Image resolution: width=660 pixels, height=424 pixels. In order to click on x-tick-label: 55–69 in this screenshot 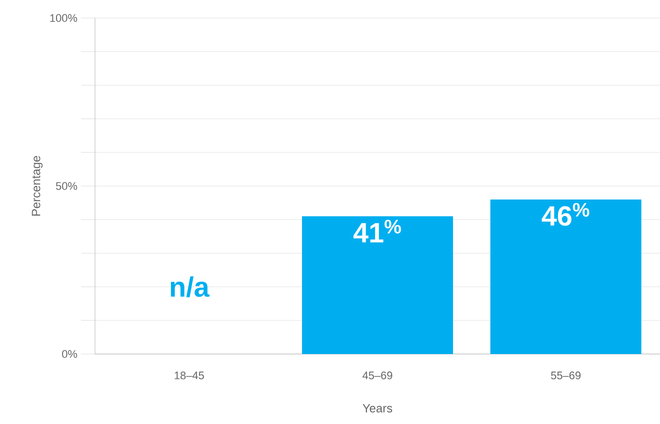, I will do `click(566, 376)`.